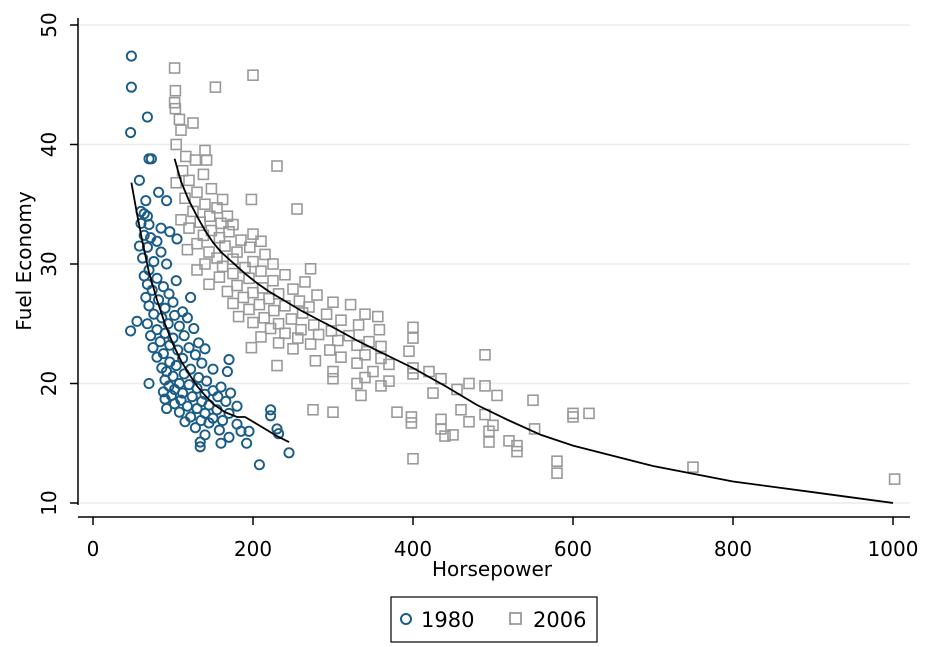  I want to click on x-tick-label-0: 0, so click(93, 549).